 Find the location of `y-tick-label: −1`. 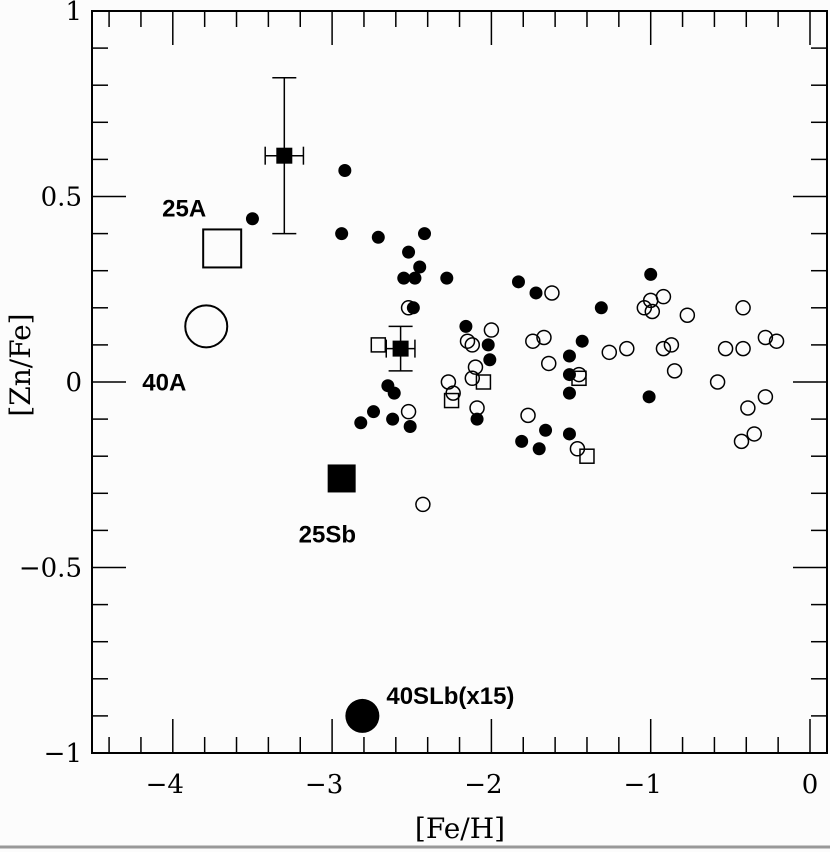

y-tick-label: −1 is located at coordinates (63, 754).